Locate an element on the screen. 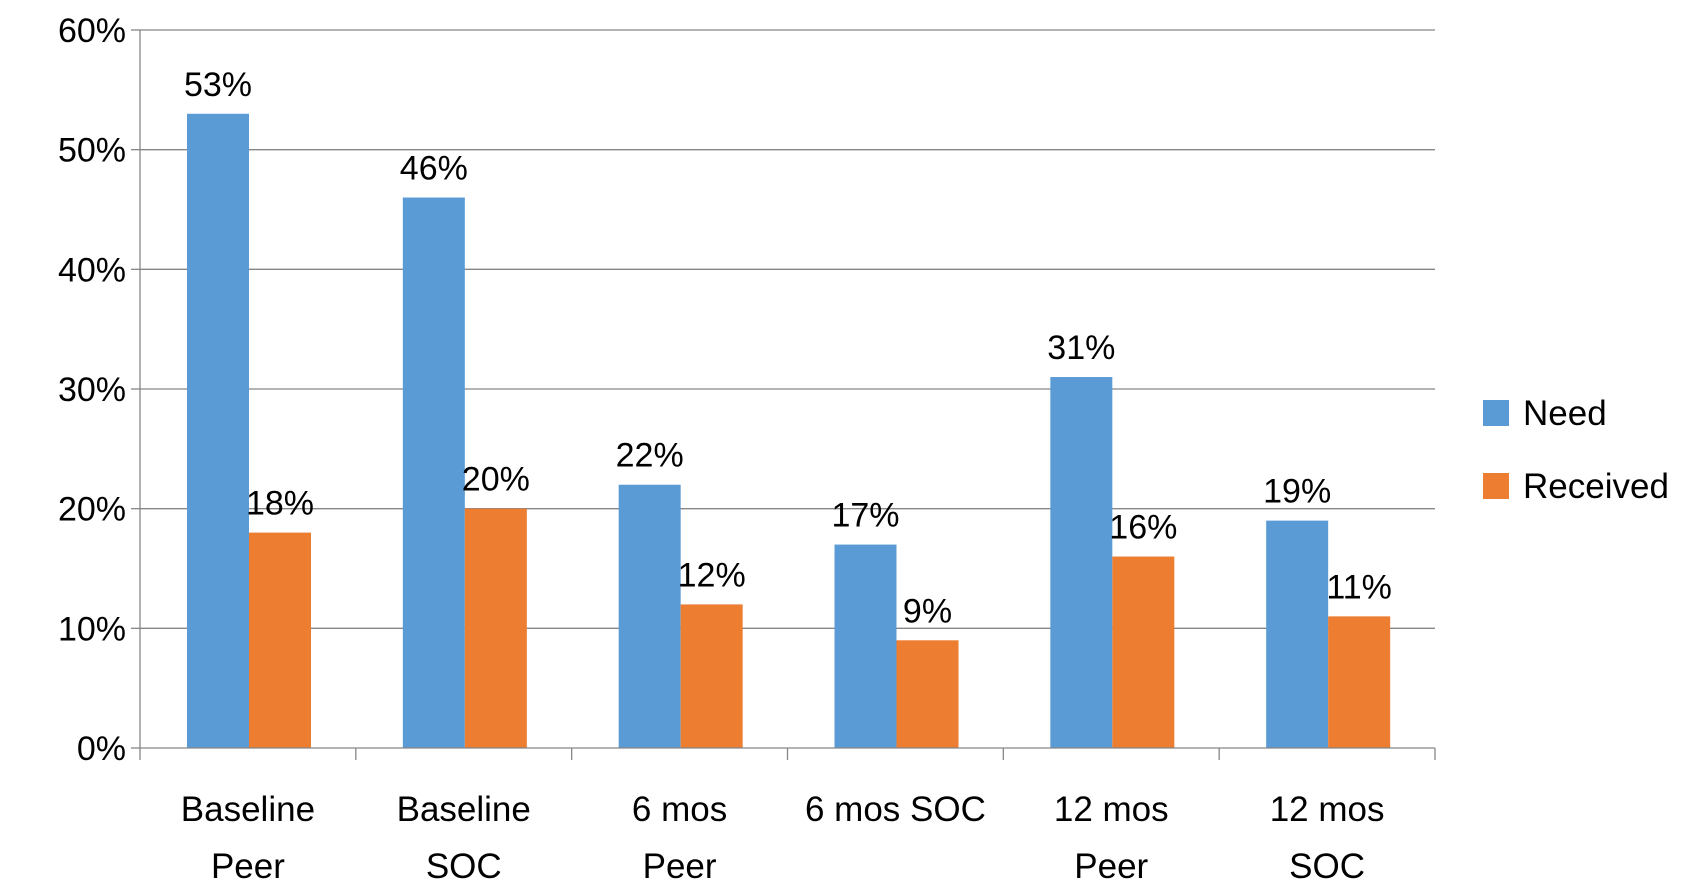 Image resolution: width=1698 pixels, height=882 pixels. x-category-label: 12 mos Peer is located at coordinates (1111, 836).